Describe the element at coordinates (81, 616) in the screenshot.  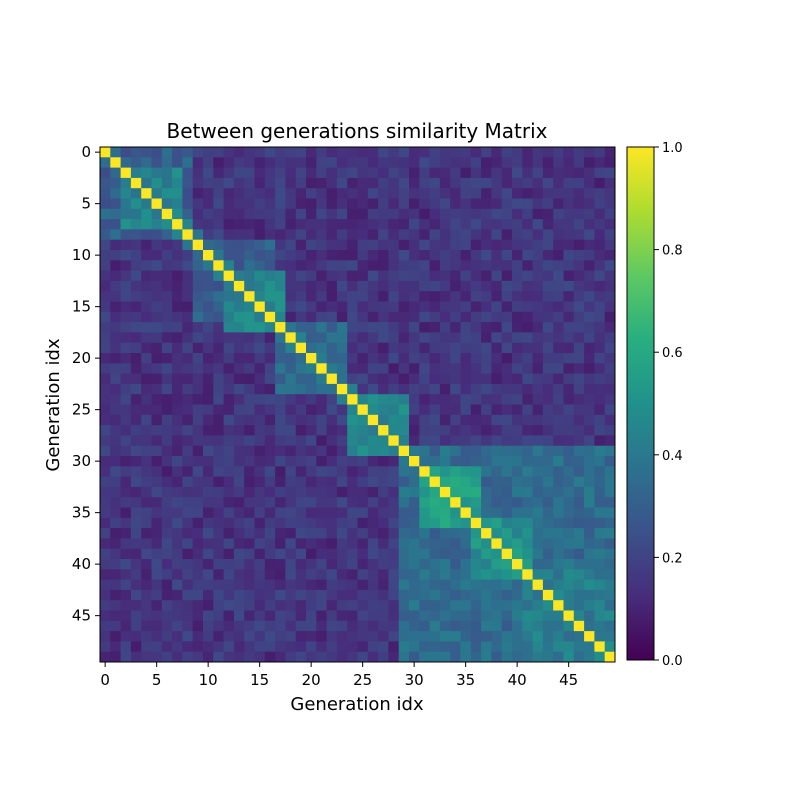
I see `y-tick-label: 45` at that location.